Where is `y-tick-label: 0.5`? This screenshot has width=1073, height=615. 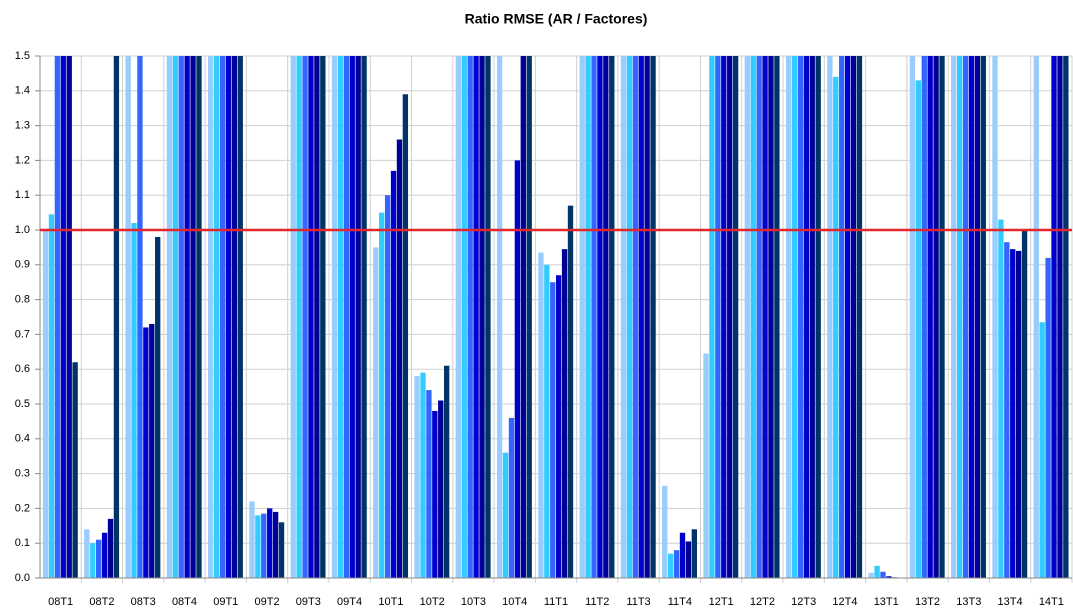
y-tick-label: 0.5 is located at coordinates (22, 404).